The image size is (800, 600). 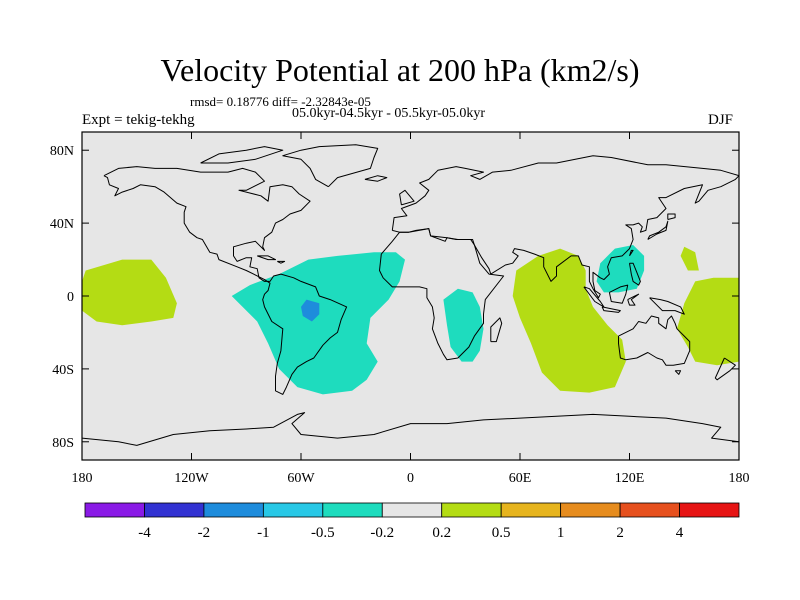 What do you see at coordinates (708, 321) in the screenshot?
I see `region-australia-positive` at bounding box center [708, 321].